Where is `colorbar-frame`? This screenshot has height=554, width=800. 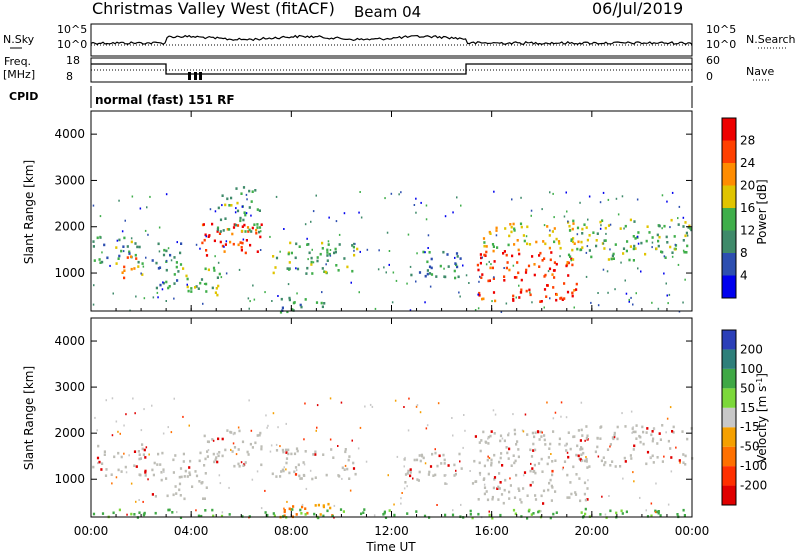 colorbar-frame is located at coordinates (729, 208).